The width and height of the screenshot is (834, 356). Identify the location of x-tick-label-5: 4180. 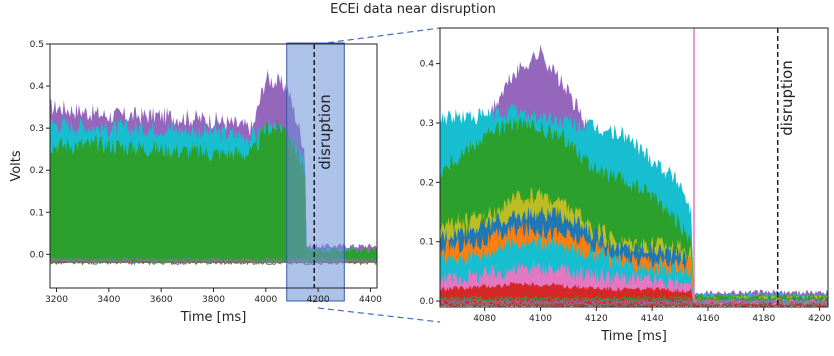
(763, 319).